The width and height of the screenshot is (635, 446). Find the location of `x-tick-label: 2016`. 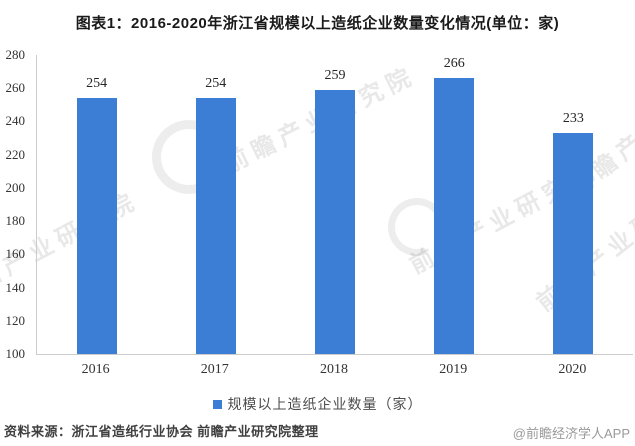

x-tick-label: 2016 is located at coordinates (95, 369).